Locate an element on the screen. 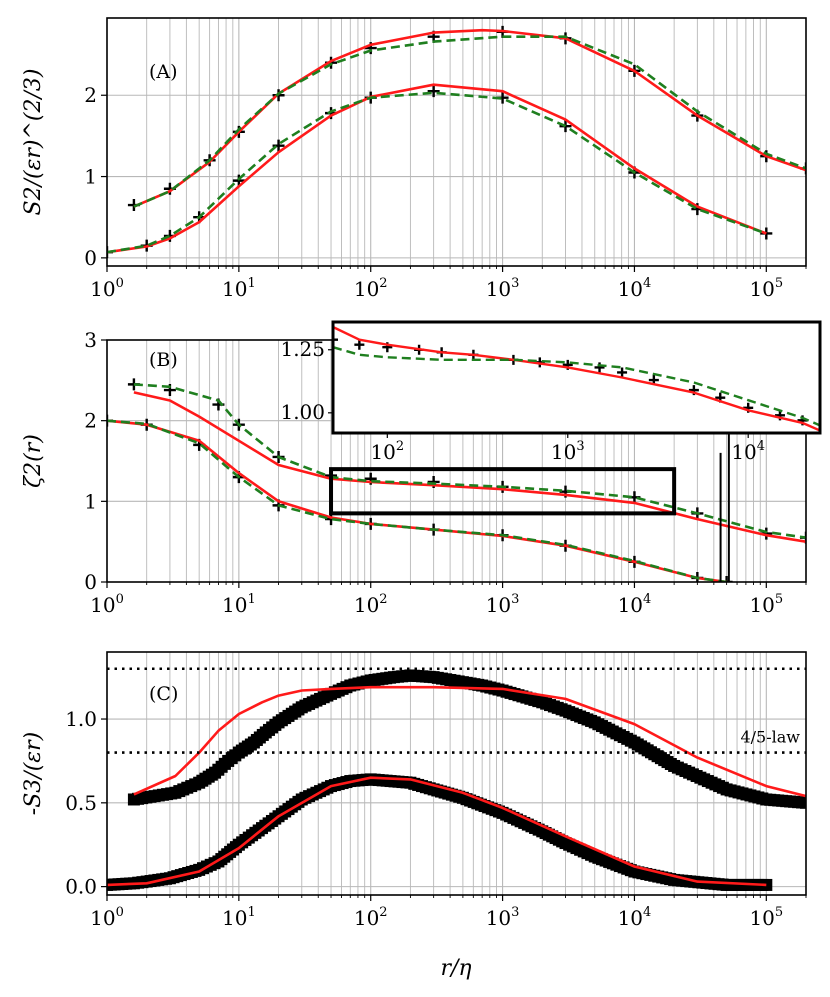 Image resolution: width=830 pixels, height=997 pixels. model-line is located at coordinates (576, 378).